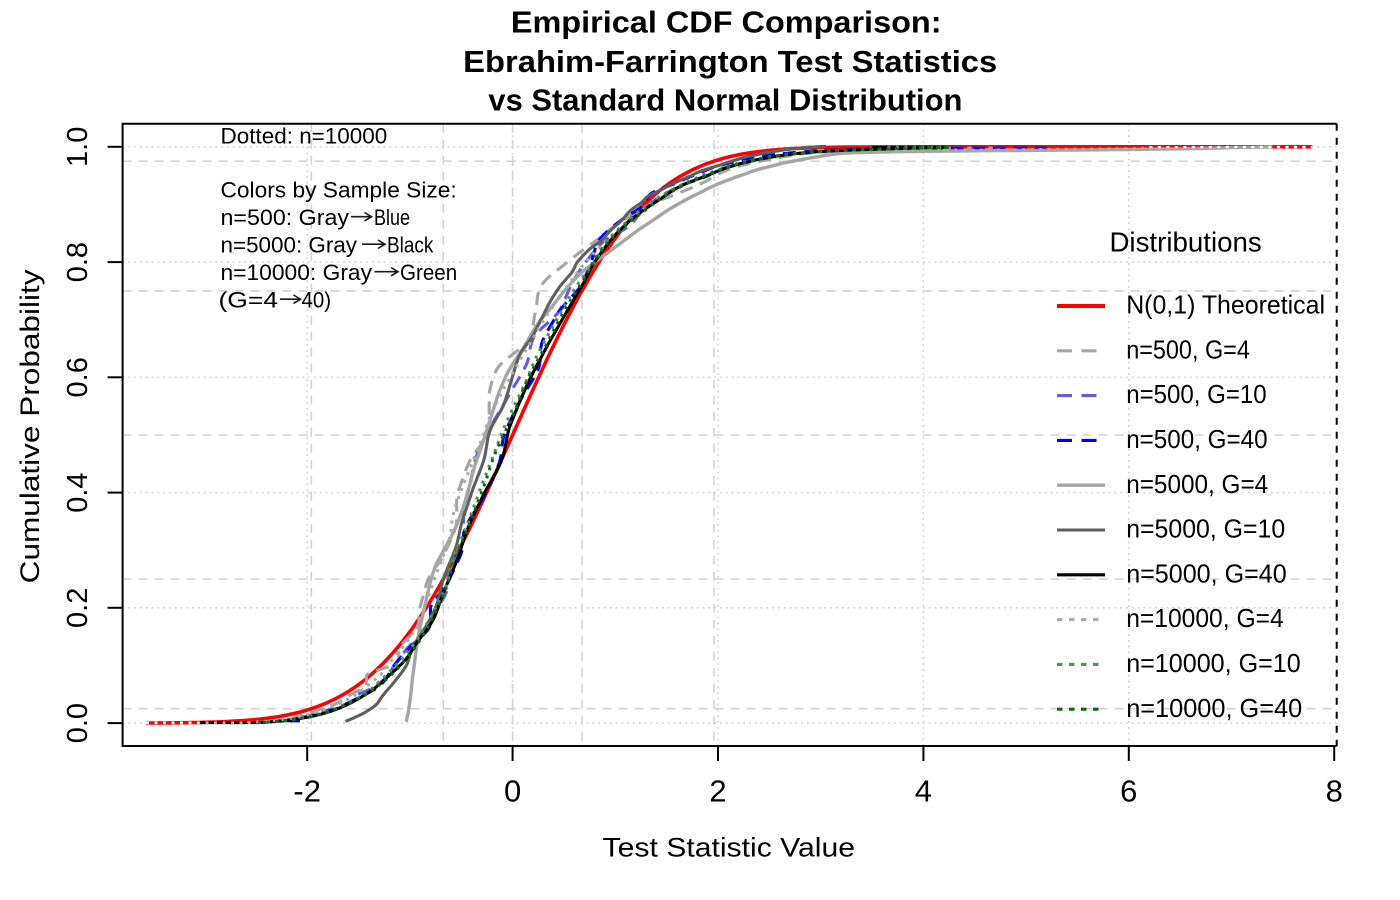 This screenshot has width=1400, height=900. Describe the element at coordinates (1214, 708) in the screenshot. I see `svg-text: n=10000, G=40` at that location.